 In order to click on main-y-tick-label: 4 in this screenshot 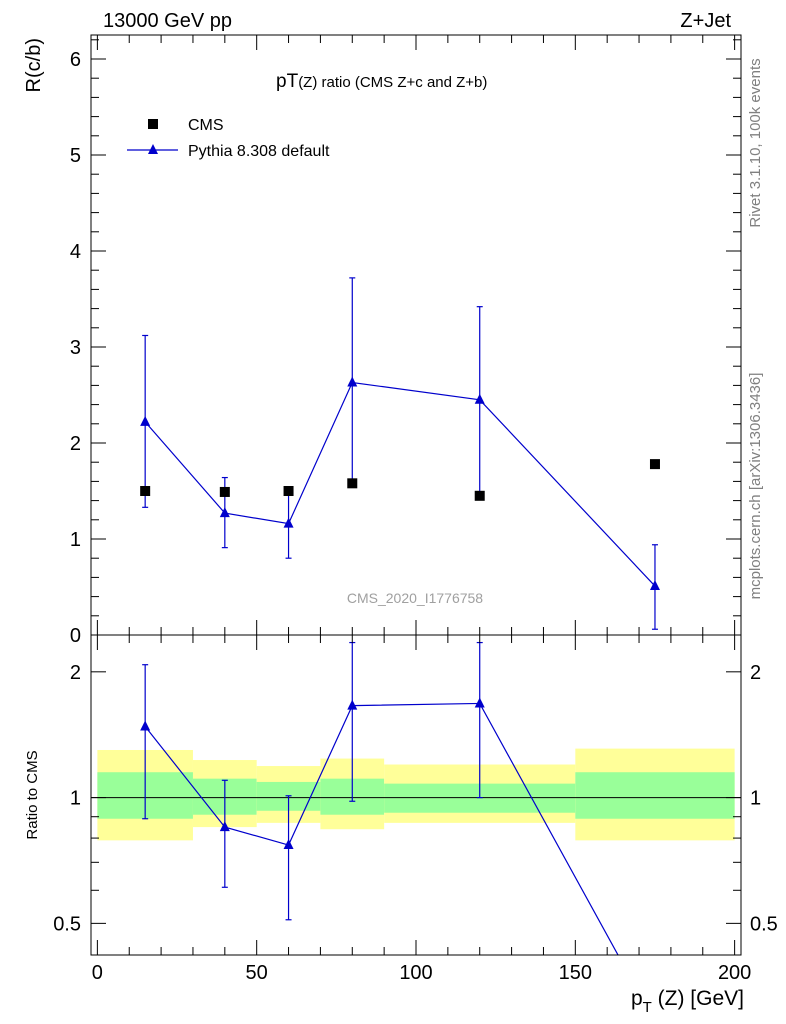, I will do `click(75, 252)`.